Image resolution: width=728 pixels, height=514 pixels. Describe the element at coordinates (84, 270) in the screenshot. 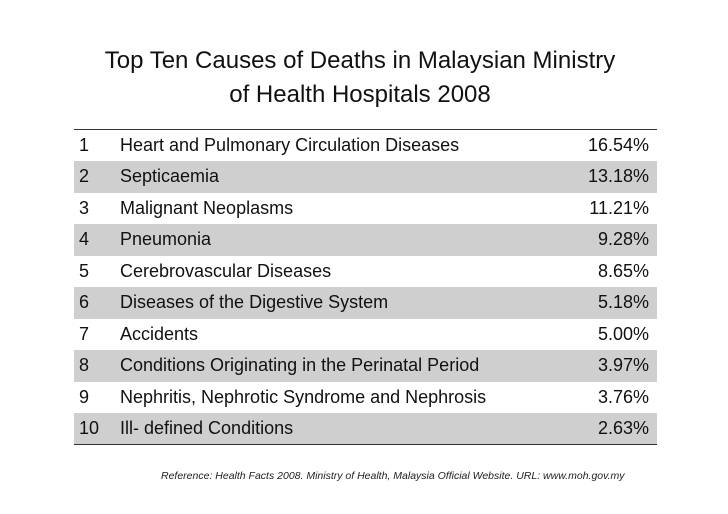

I see `rank-cell: 5` at that location.